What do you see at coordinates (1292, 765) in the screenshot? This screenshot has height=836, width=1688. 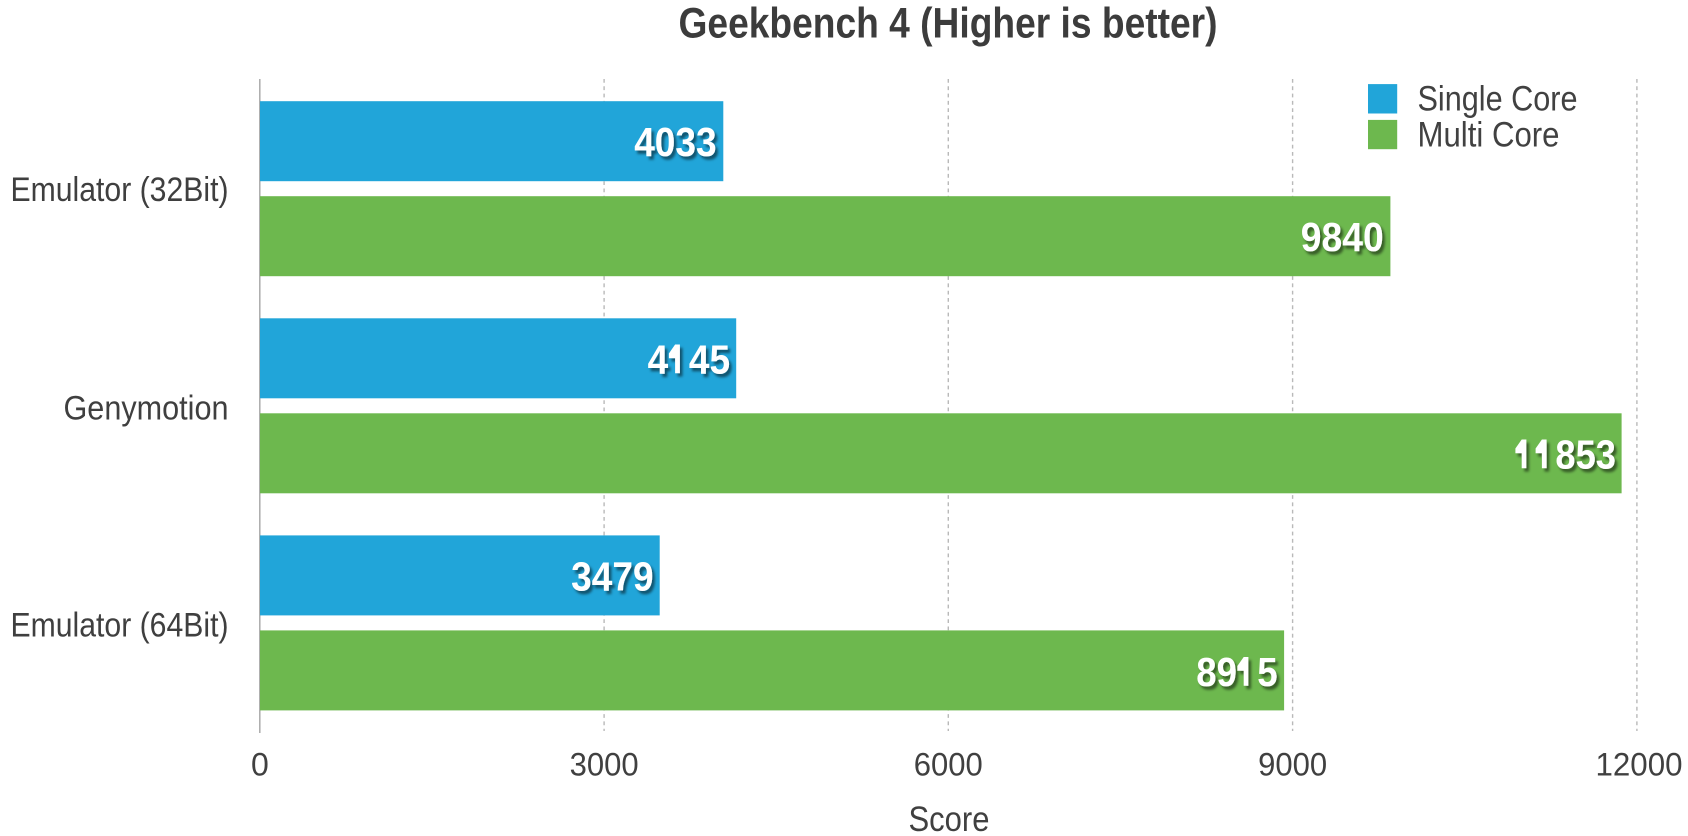 I see `svg-text: 9000` at bounding box center [1292, 765].